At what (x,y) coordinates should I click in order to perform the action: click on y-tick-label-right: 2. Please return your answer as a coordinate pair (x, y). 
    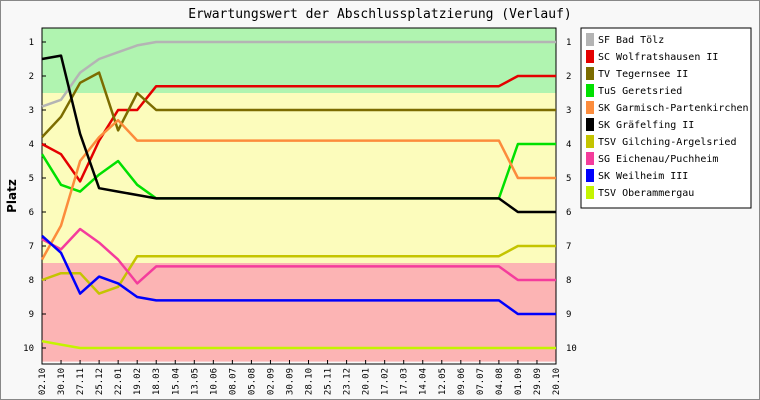
    Looking at the image, I should click on (568, 77).